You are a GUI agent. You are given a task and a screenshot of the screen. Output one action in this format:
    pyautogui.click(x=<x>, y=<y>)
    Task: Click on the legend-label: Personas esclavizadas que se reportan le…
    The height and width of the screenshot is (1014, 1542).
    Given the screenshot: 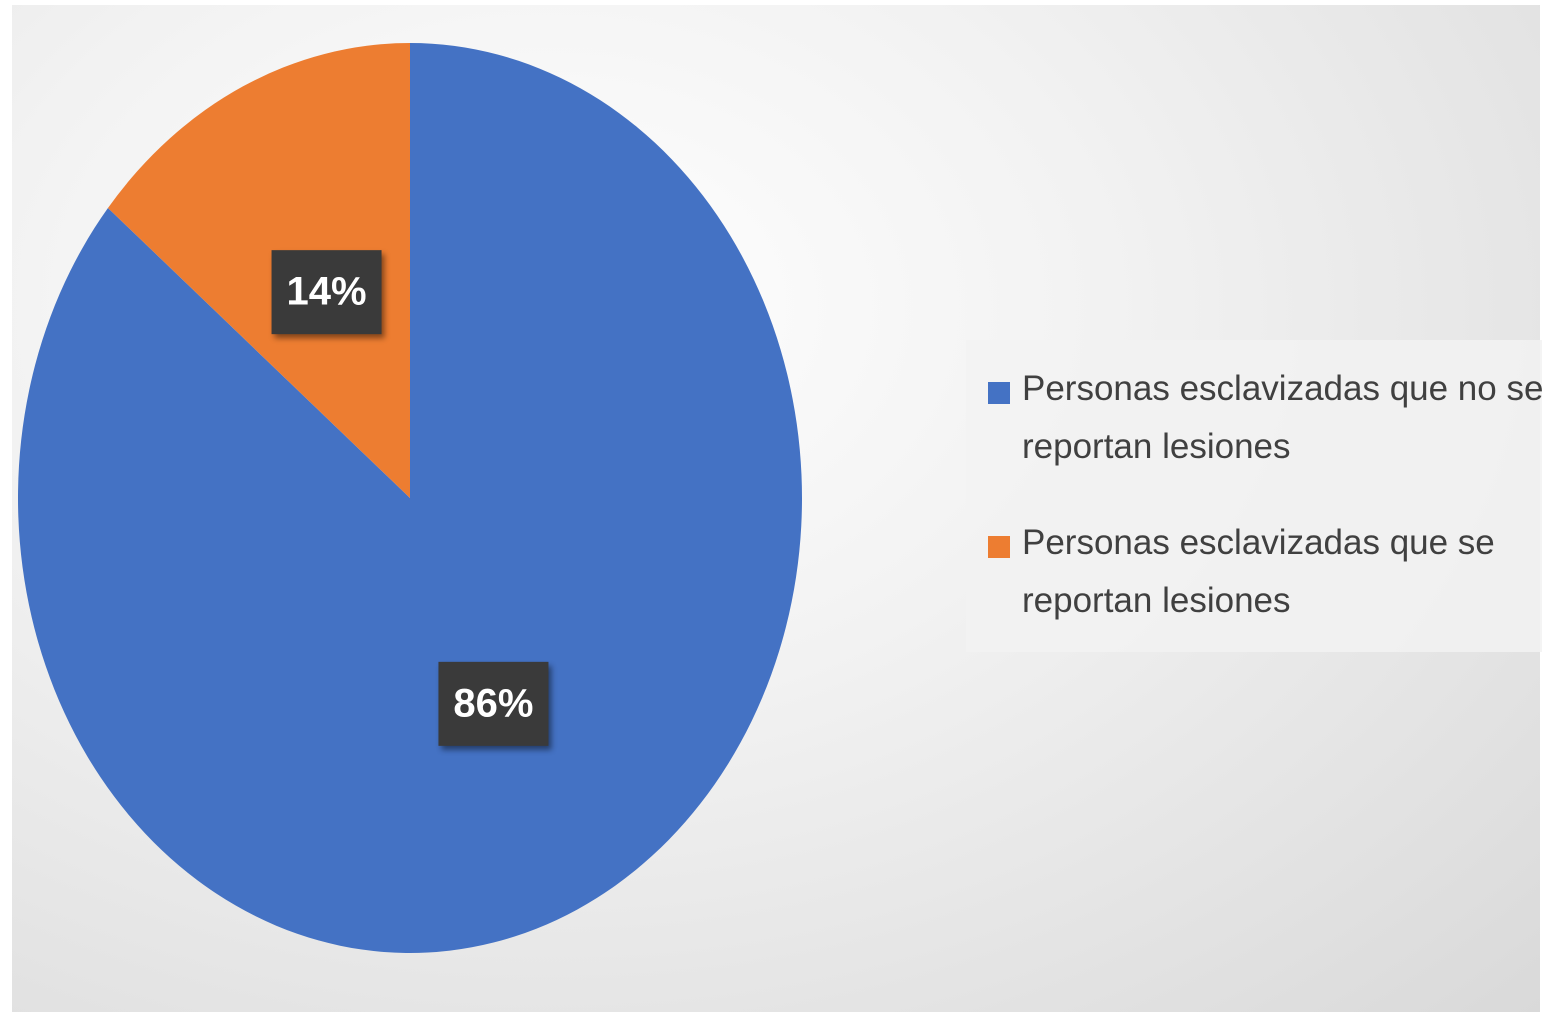 What is the action you would take?
    pyautogui.click(x=1258, y=571)
    